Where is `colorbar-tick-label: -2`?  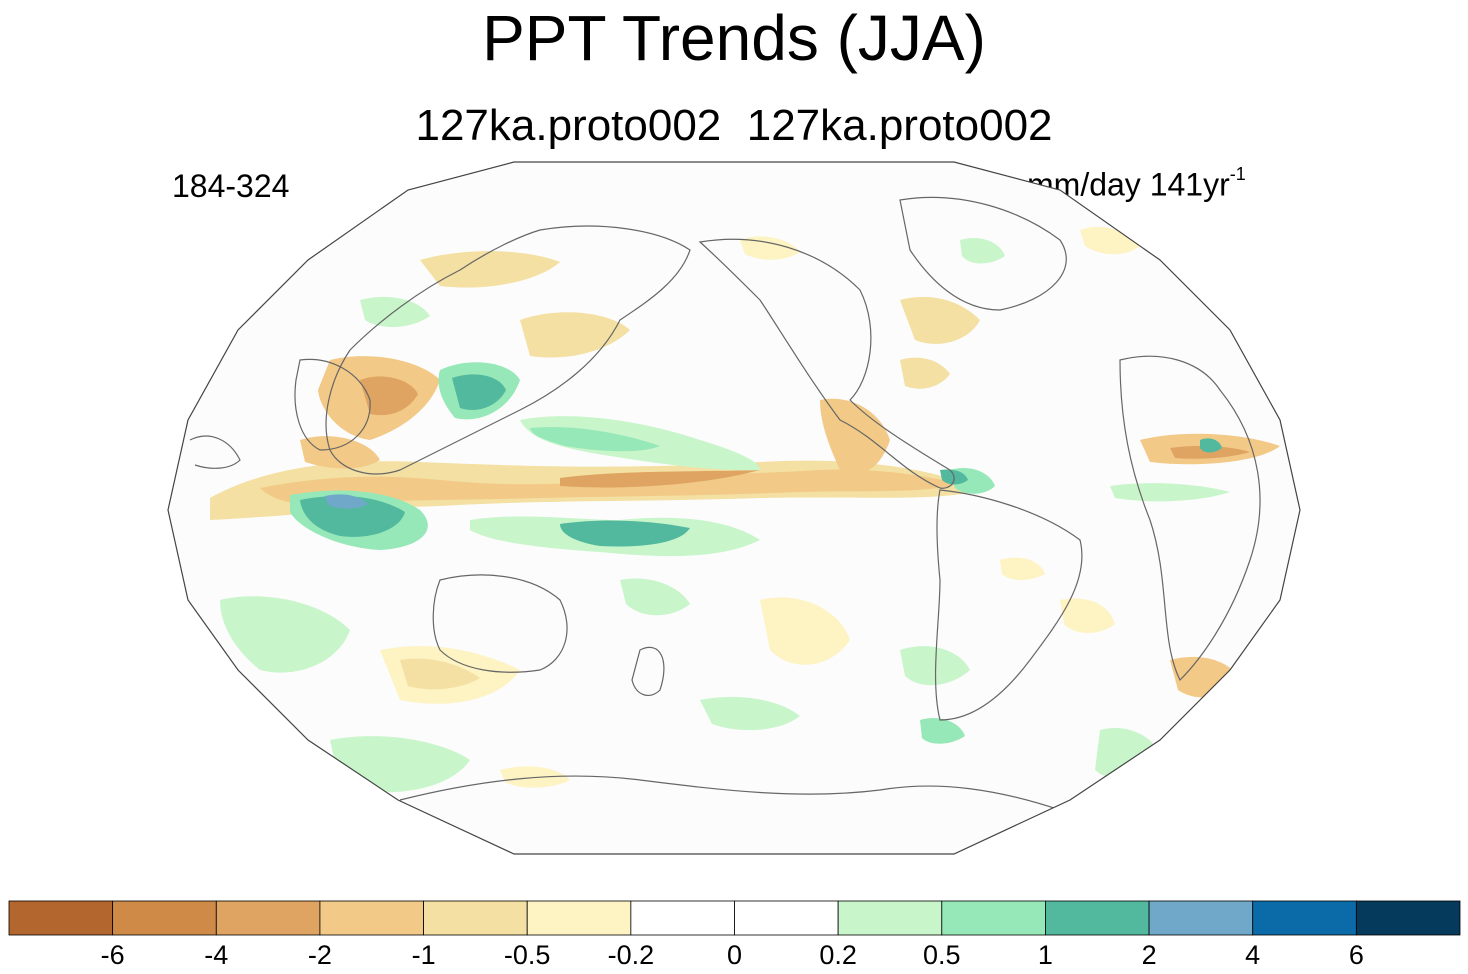
colorbar-tick-label: -2 is located at coordinates (319, 955).